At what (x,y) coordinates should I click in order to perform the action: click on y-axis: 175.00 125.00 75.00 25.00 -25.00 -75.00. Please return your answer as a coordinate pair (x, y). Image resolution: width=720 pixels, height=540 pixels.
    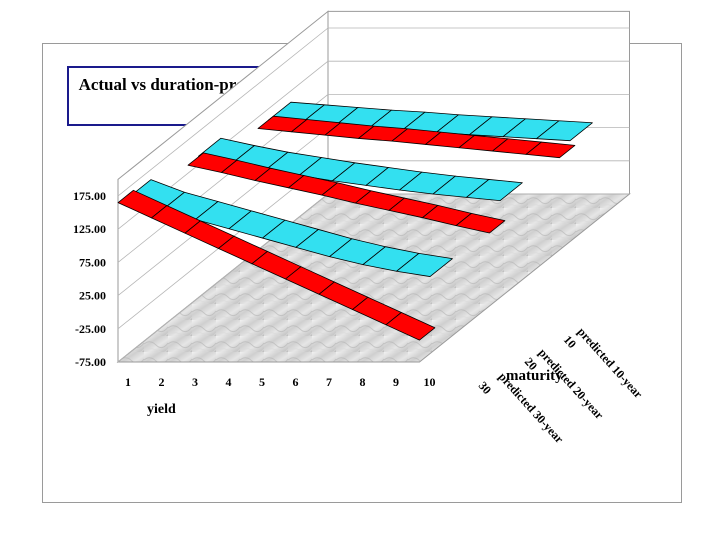
    Looking at the image, I should click on (89, 279).